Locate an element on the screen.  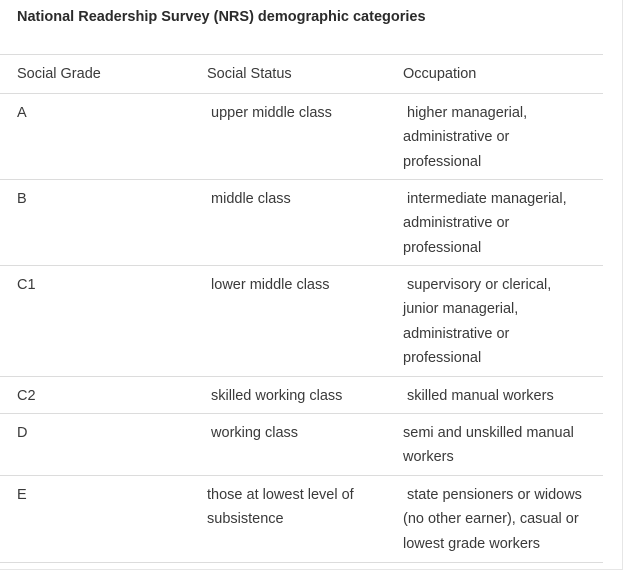
social-grade-cell: B is located at coordinates (22, 199).